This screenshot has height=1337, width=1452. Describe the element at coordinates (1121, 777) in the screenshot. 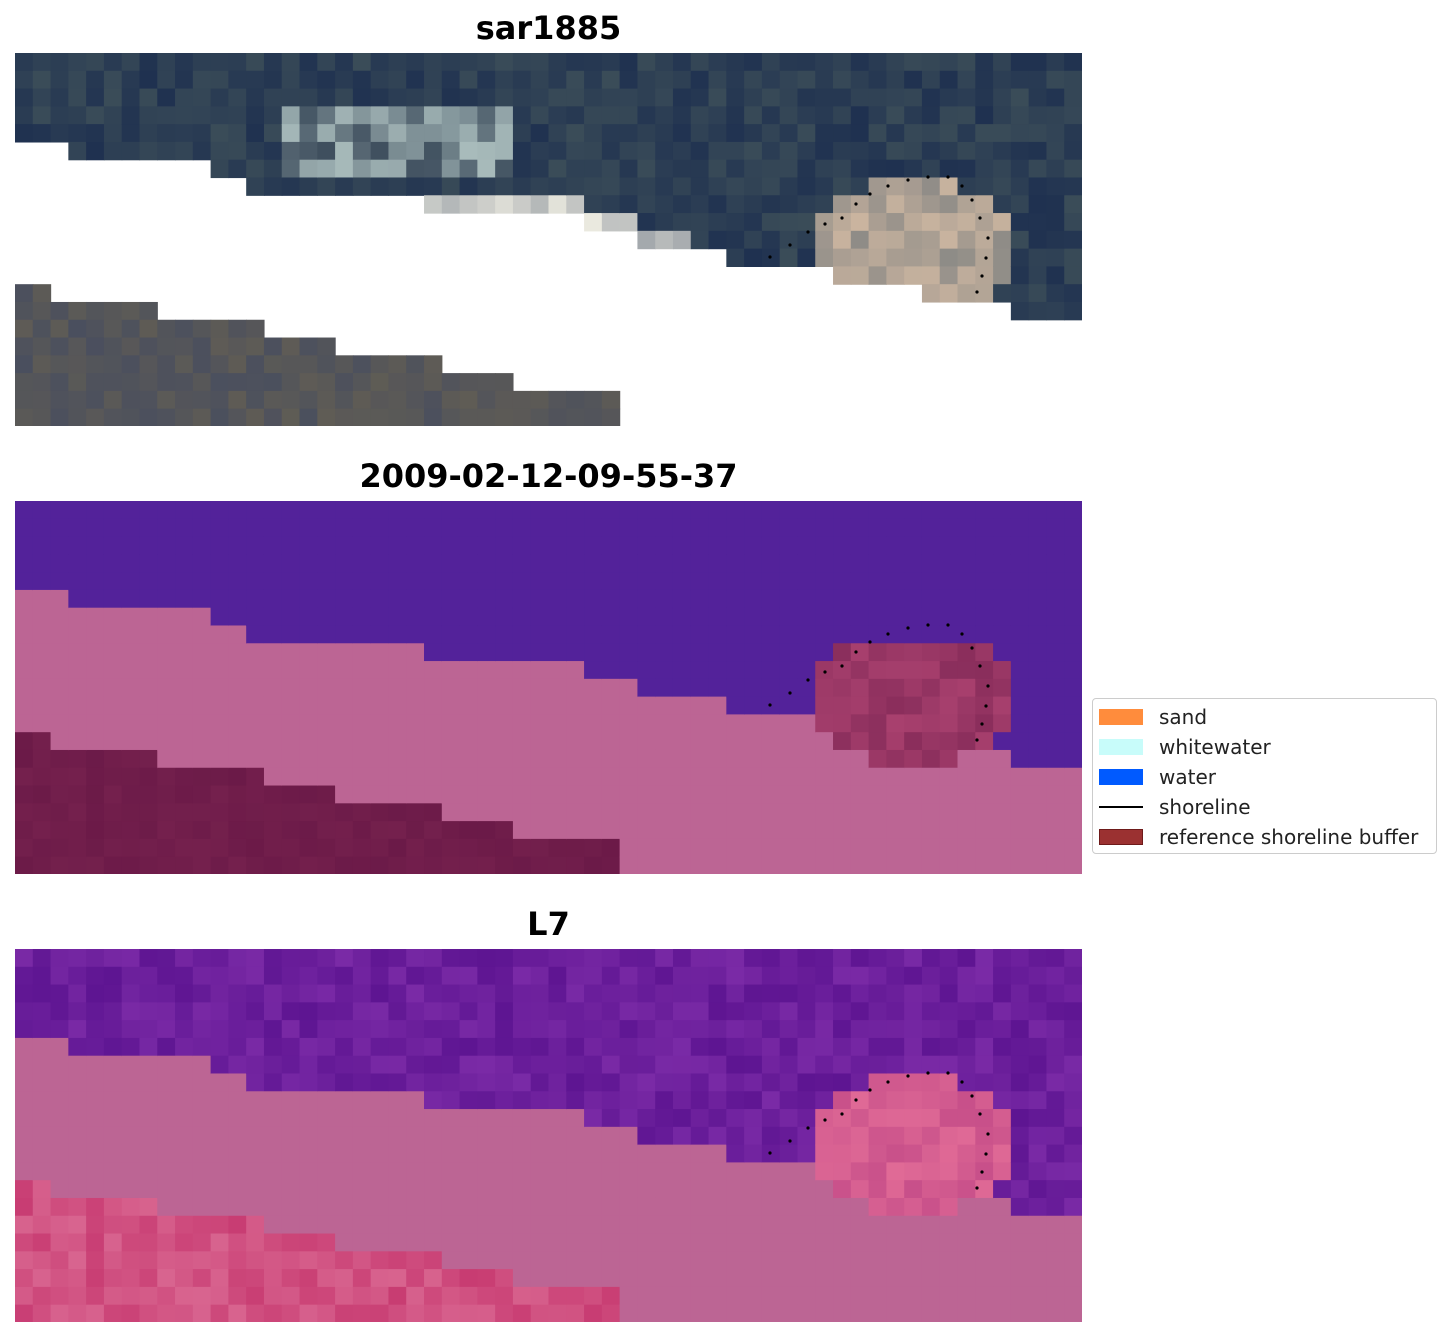

I see `water-swatch` at that location.